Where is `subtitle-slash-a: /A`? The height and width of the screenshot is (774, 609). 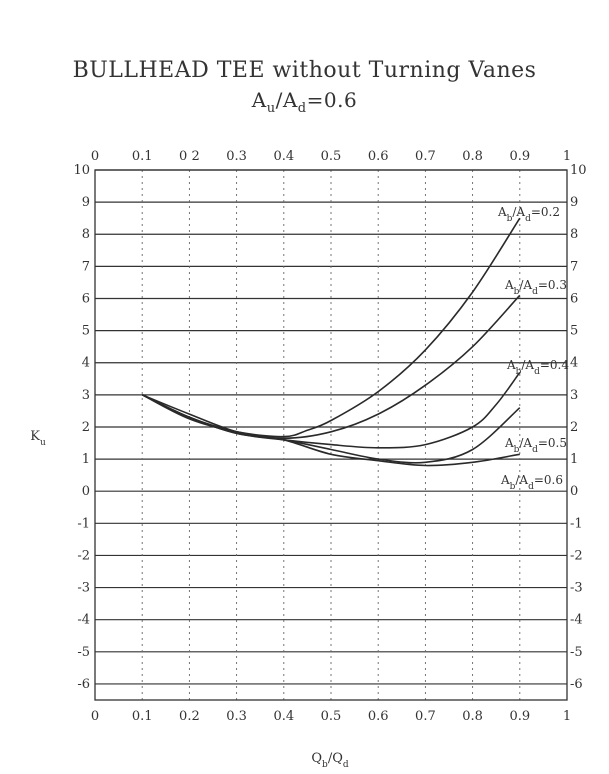
subtitle-slash-a: /A is located at coordinates (286, 100).